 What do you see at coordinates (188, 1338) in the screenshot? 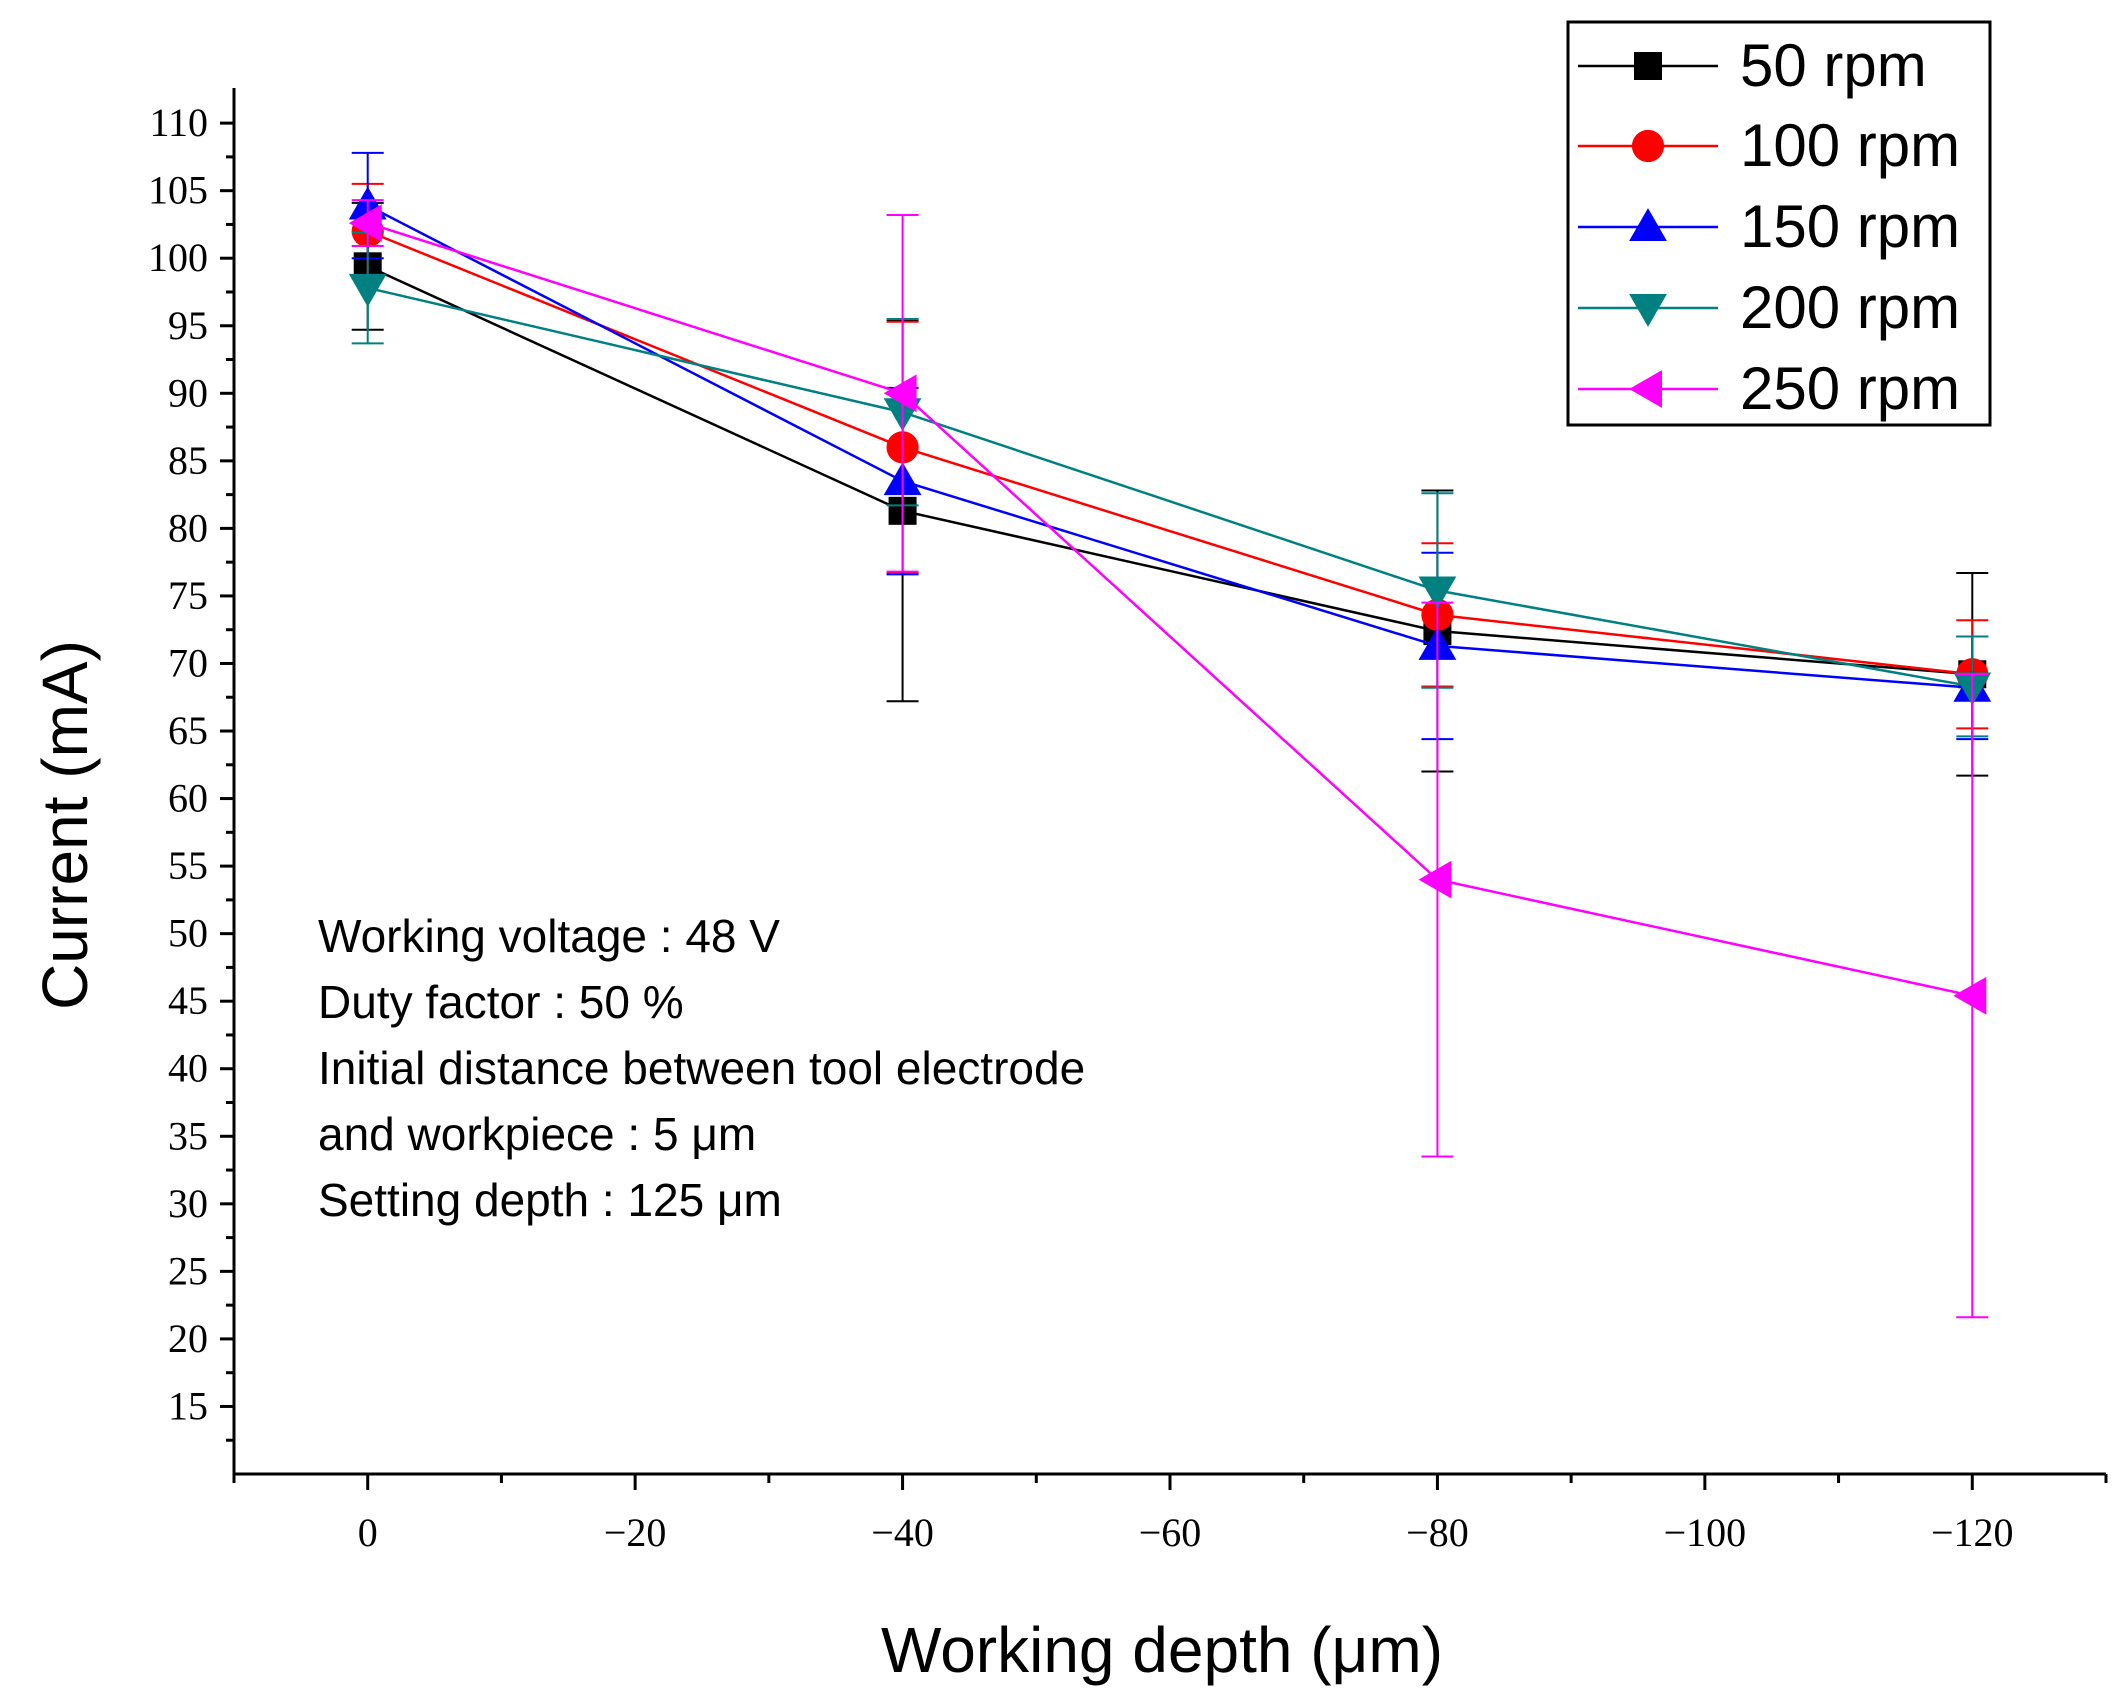
I see `y-tick-label: 20` at bounding box center [188, 1338].